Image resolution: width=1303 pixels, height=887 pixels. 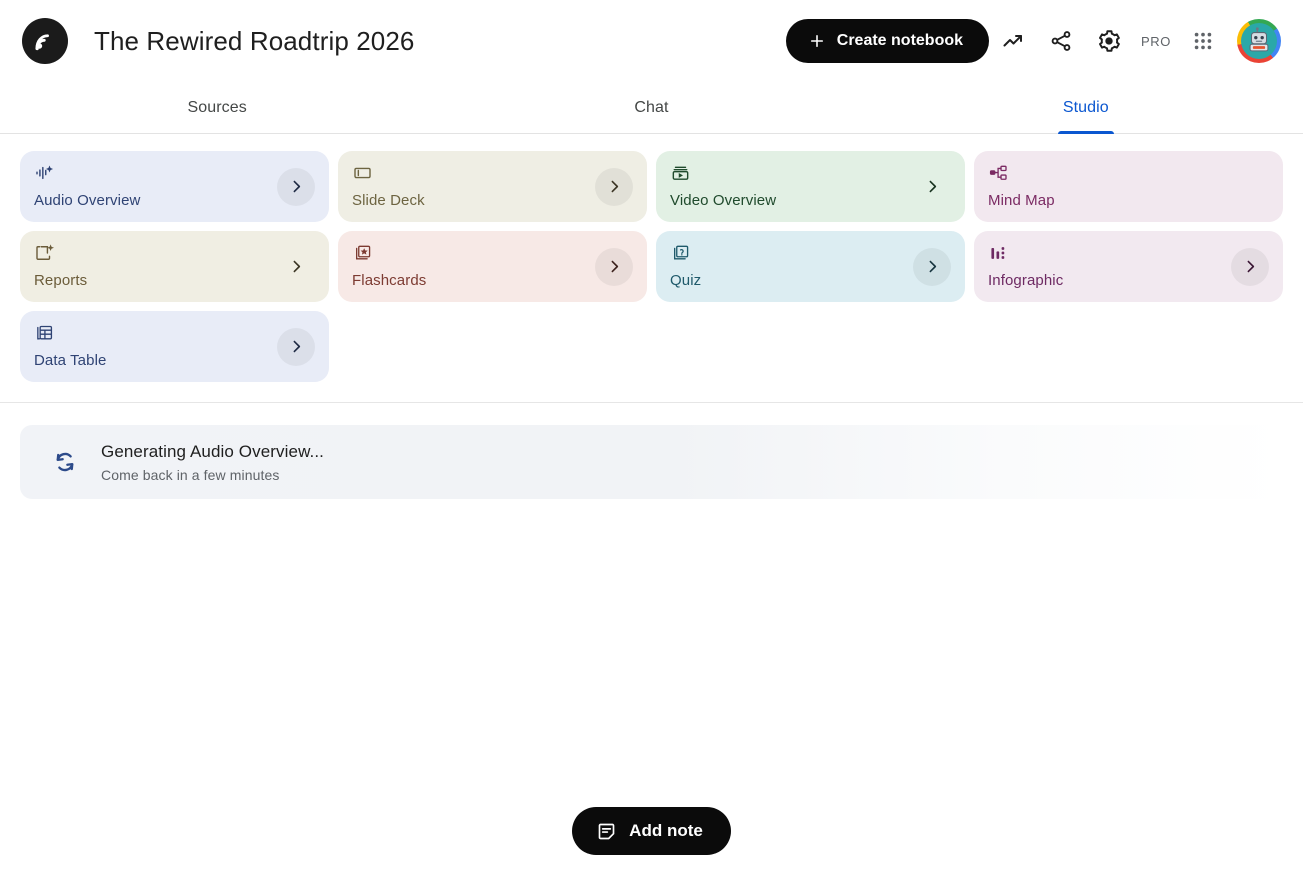 I want to click on studio-card-slide-deck: Slide Deck, so click(x=492, y=186).